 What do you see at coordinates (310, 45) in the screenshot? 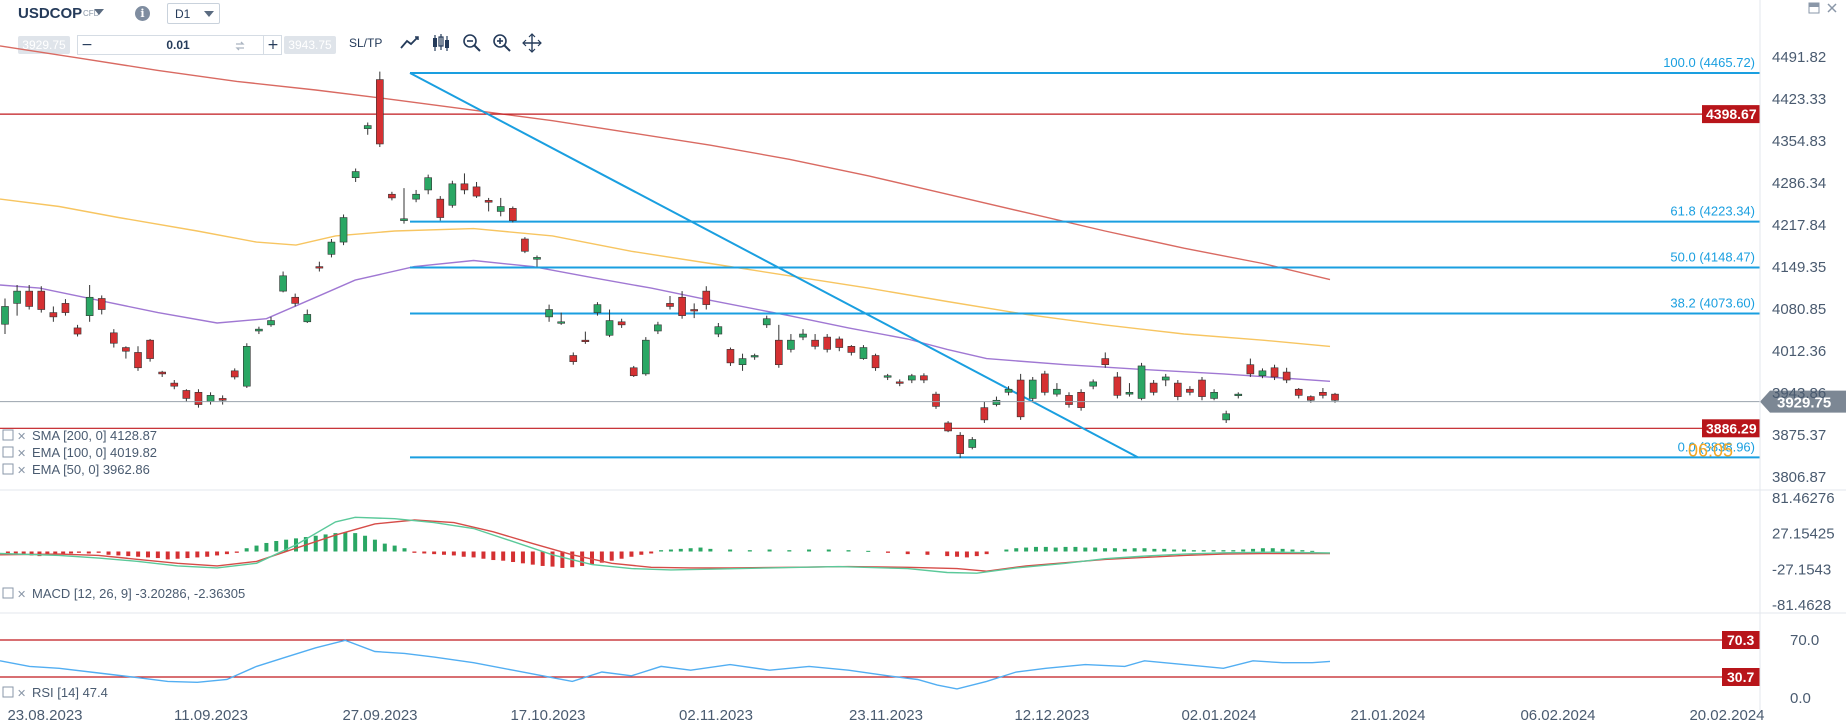
I see `ask-price: 3943.75` at bounding box center [310, 45].